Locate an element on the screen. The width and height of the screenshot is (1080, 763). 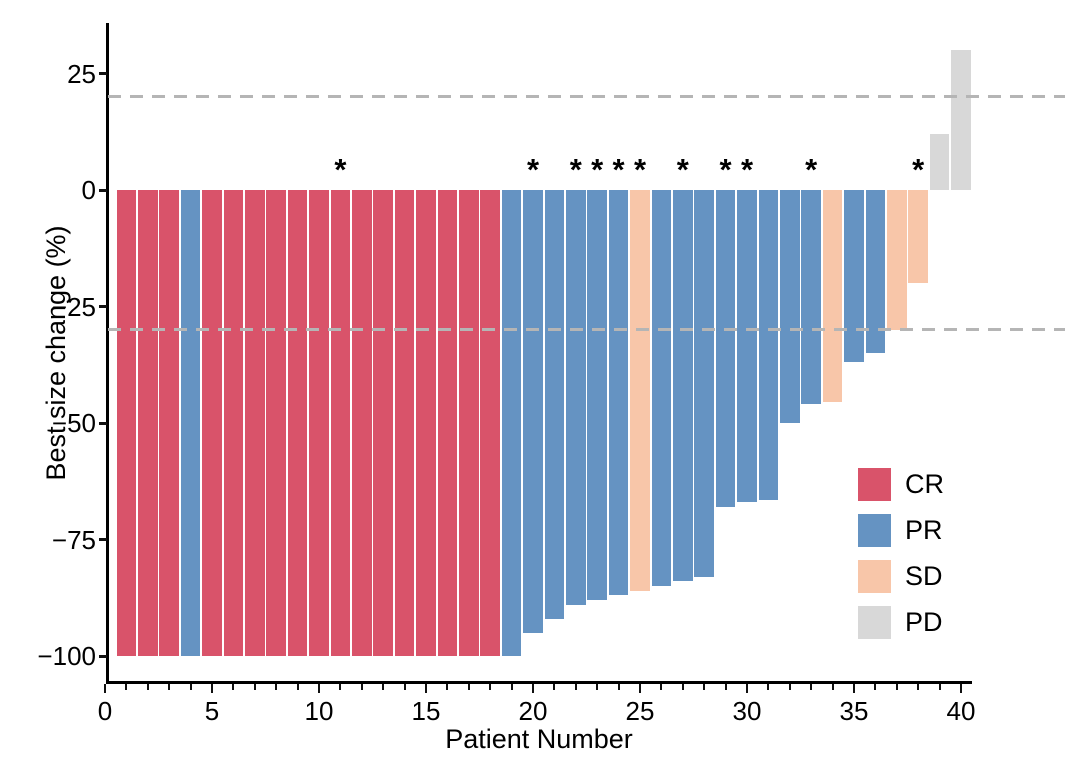
bar-patient-21-pr is located at coordinates (554, 404).